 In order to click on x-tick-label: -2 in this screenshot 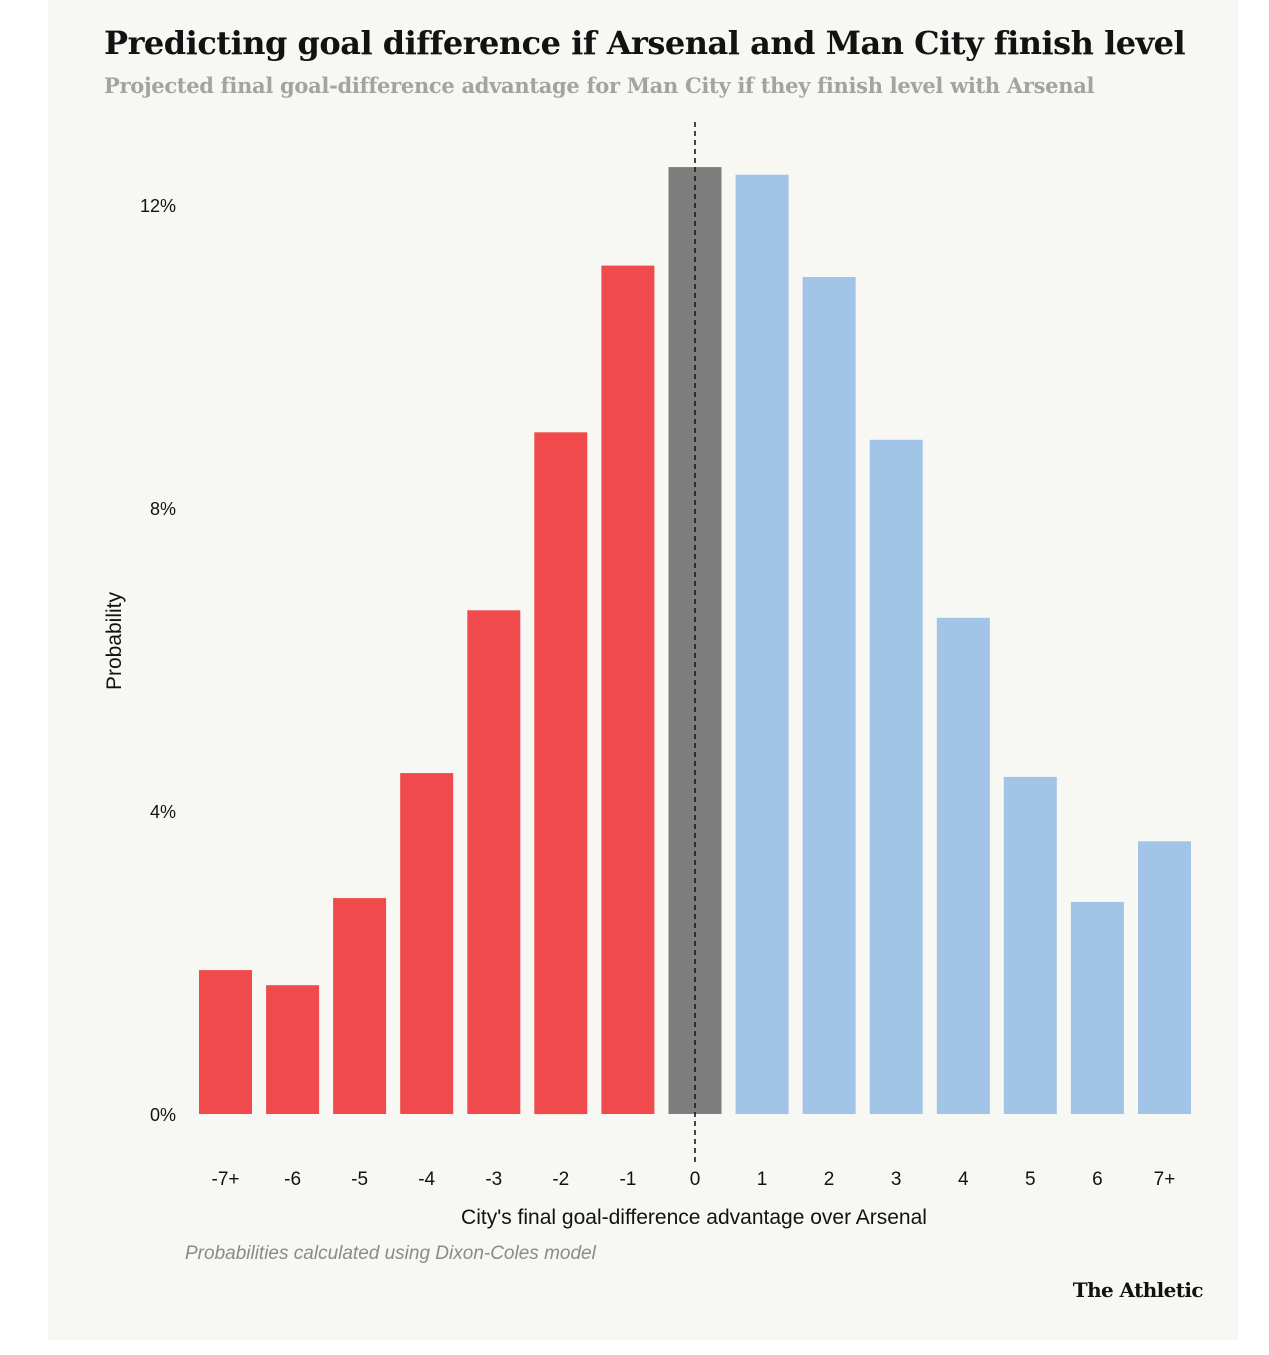, I will do `click(560, 1179)`.